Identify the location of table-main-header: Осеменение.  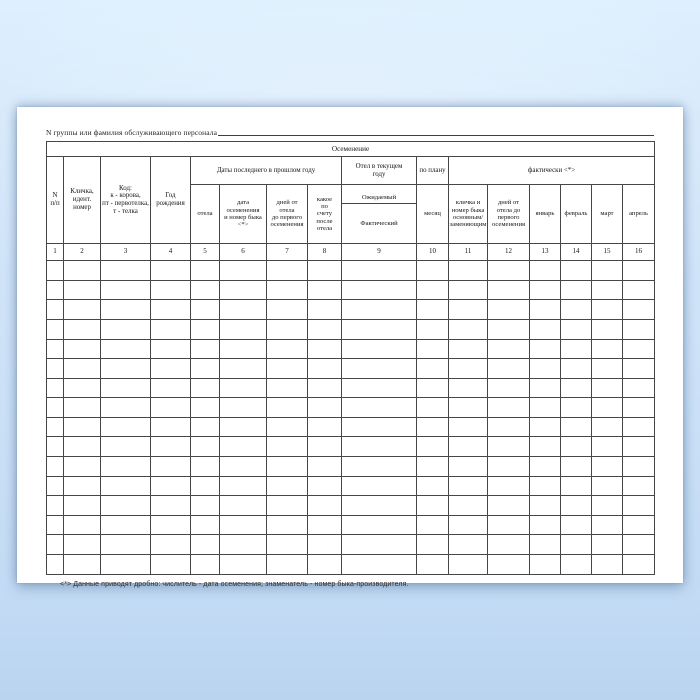
(350, 149).